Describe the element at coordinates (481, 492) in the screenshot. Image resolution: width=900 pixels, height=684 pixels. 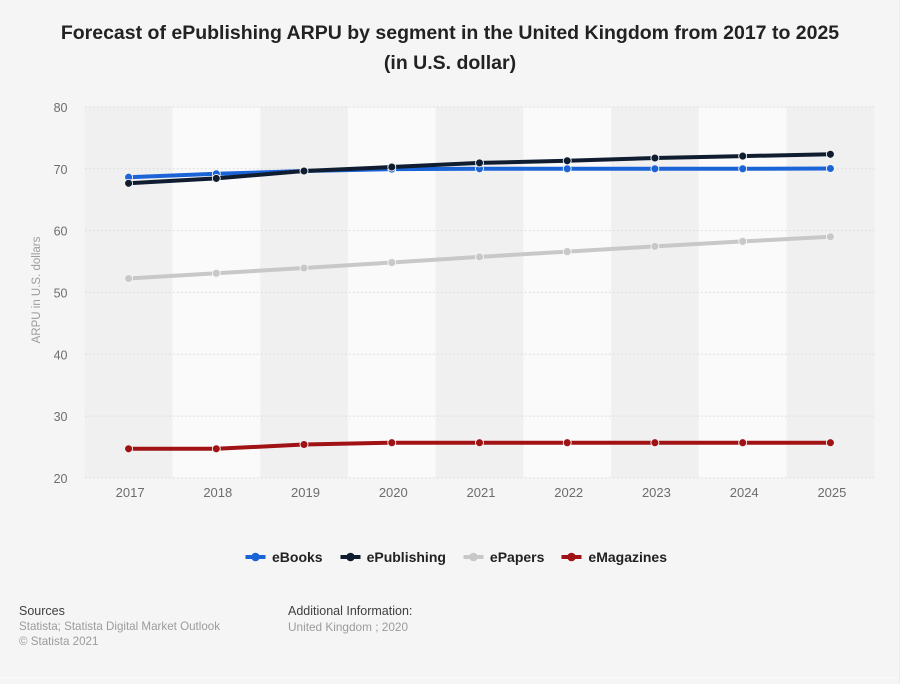
I see `svg-text: 2021` at that location.